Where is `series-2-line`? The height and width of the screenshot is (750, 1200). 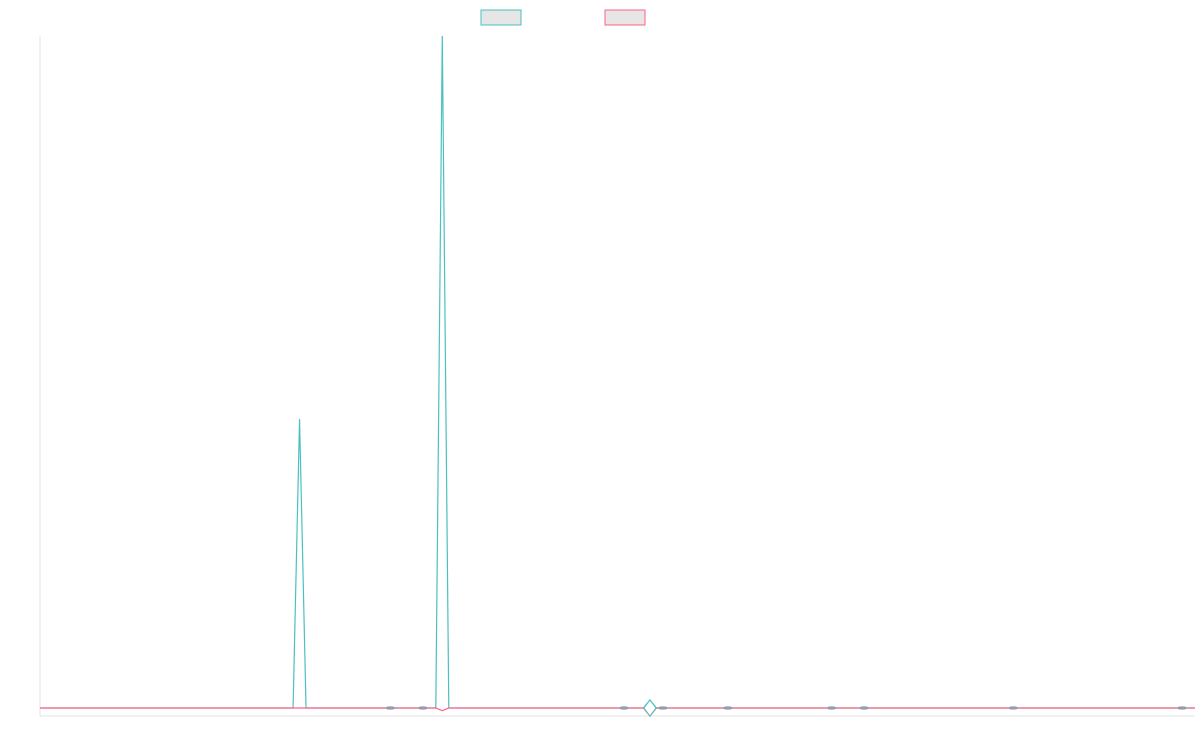
series-2-line is located at coordinates (617, 712).